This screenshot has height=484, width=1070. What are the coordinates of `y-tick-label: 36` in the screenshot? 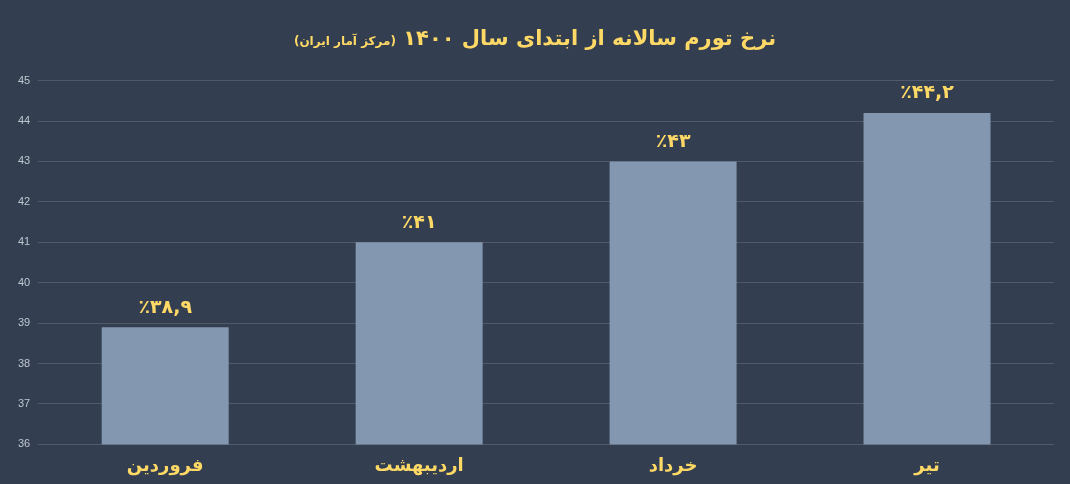 It's located at (24, 443).